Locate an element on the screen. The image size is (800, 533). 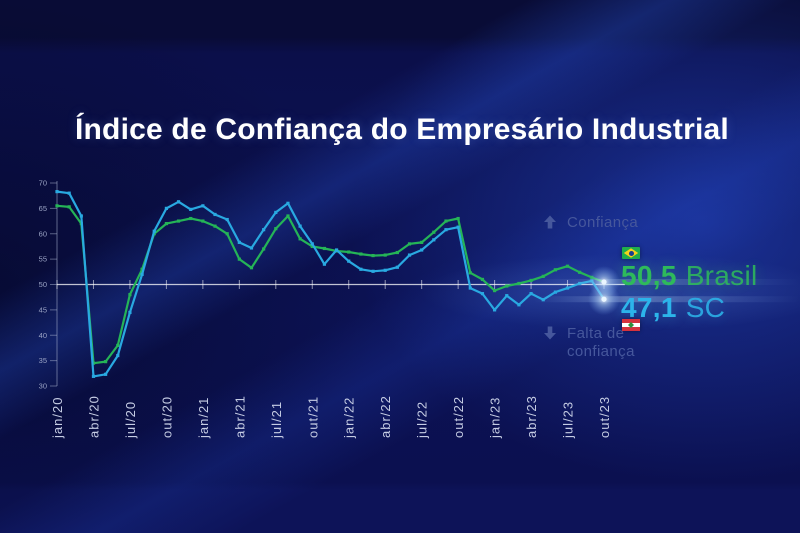
sc-series-label: SC is located at coordinates (705, 307).